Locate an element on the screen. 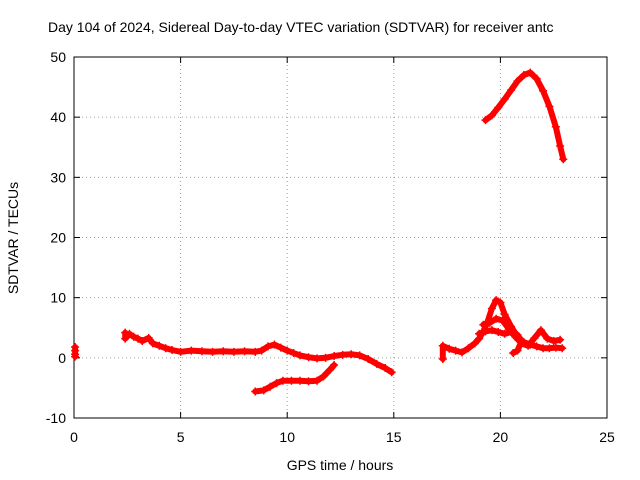 The width and height of the screenshot is (640, 480). y-tick-label: 30 is located at coordinates (58, 177).